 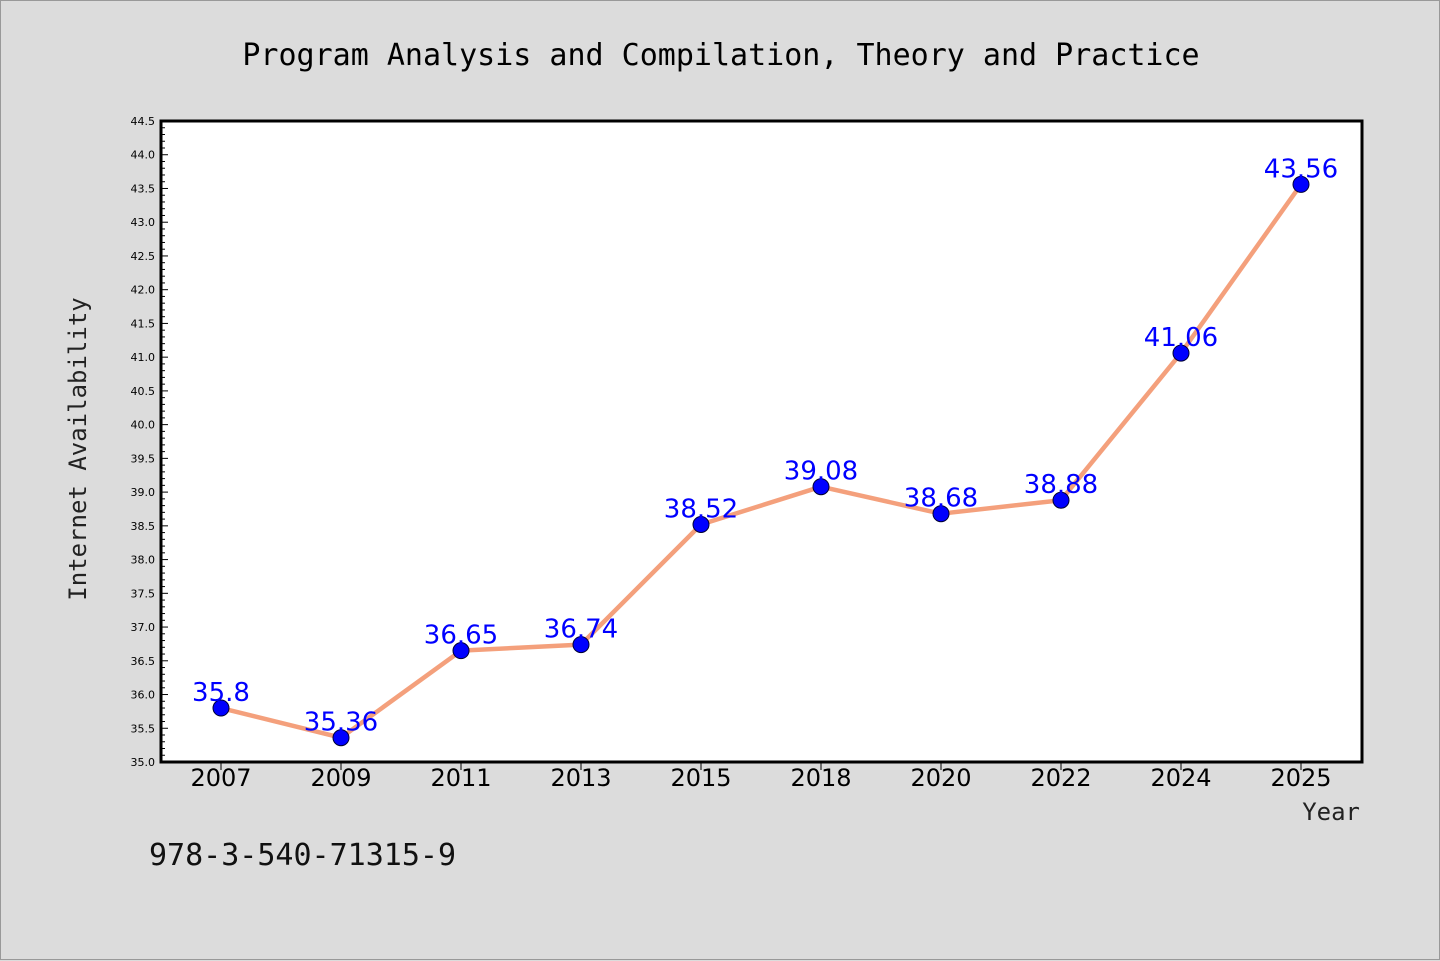 I want to click on data-label: 36.65, so click(x=461, y=636).